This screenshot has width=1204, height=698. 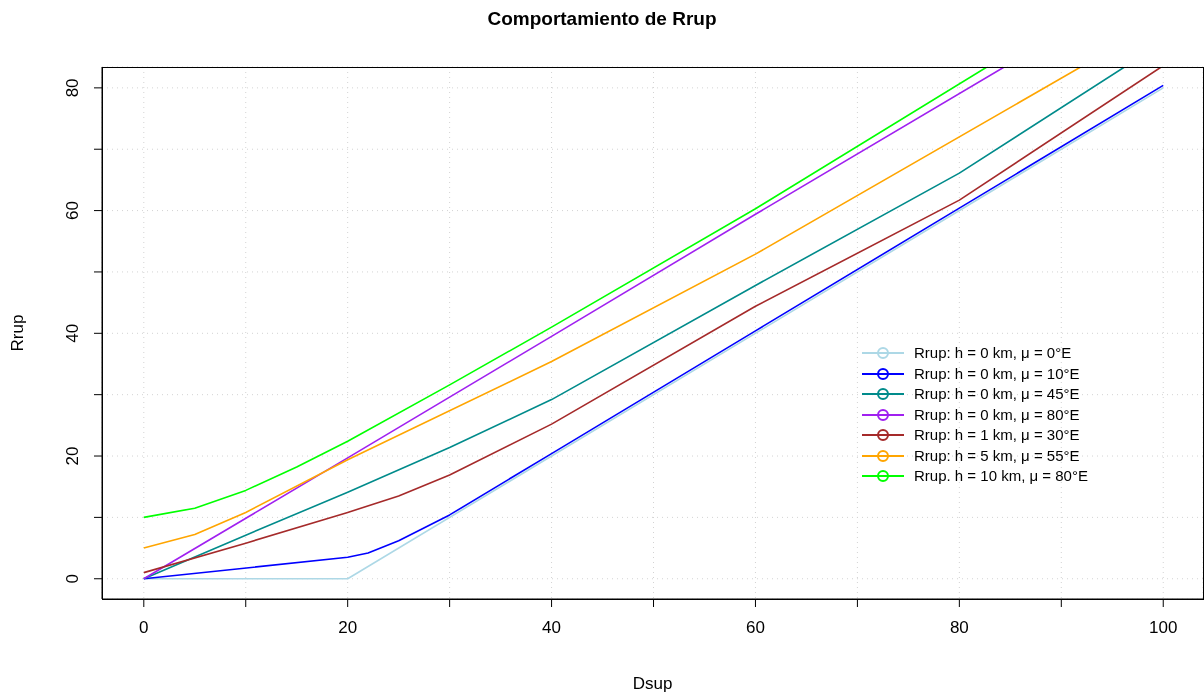 I want to click on legend-label: Rrup: h = 0 km, μ = 45°E, so click(x=997, y=394).